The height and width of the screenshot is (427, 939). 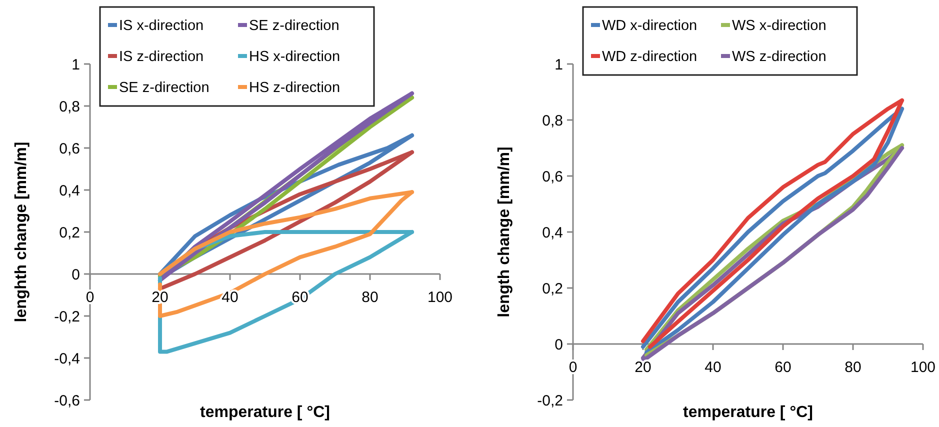 I want to click on legend-label: HS x-direction, so click(x=294, y=57).